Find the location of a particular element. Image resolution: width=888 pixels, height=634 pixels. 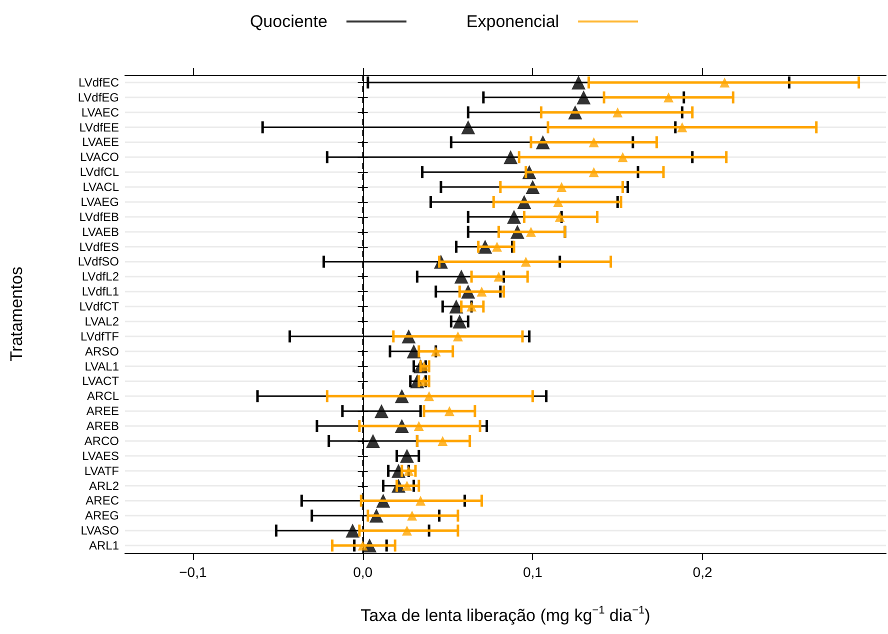

legend-label: Quociente is located at coordinates (289, 21).